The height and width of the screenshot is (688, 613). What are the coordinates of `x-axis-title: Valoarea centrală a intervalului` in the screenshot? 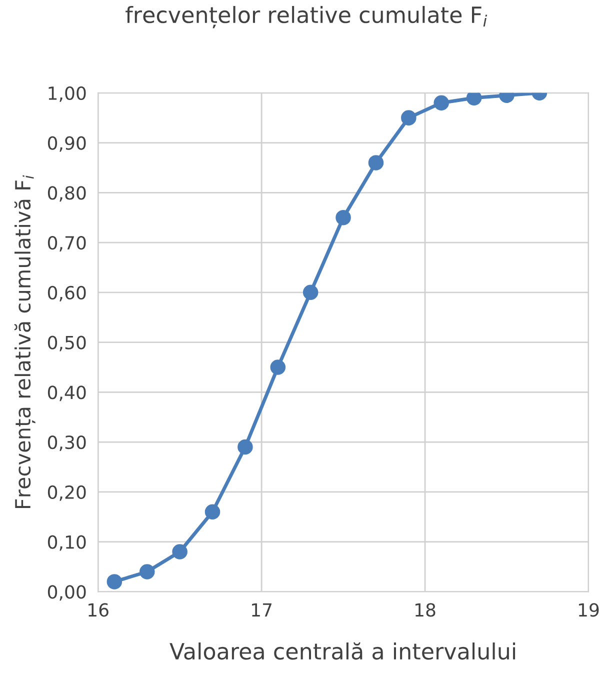 It's located at (343, 651).